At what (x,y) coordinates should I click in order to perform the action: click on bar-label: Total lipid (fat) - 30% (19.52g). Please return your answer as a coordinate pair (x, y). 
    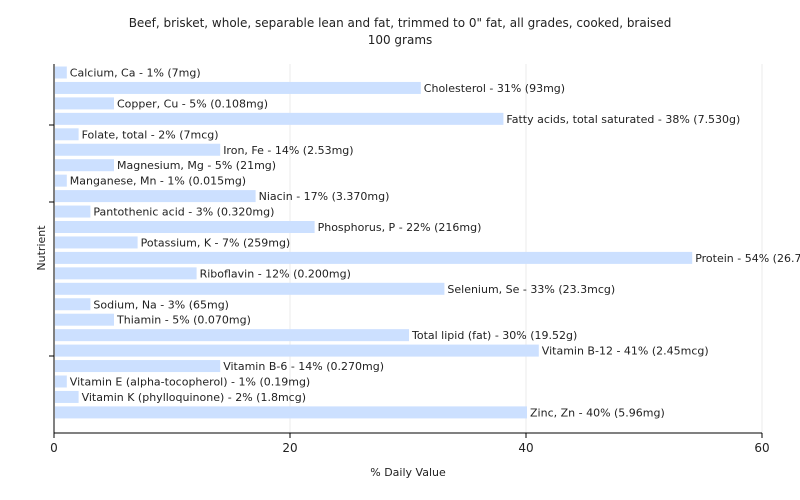
    Looking at the image, I should click on (494, 335).